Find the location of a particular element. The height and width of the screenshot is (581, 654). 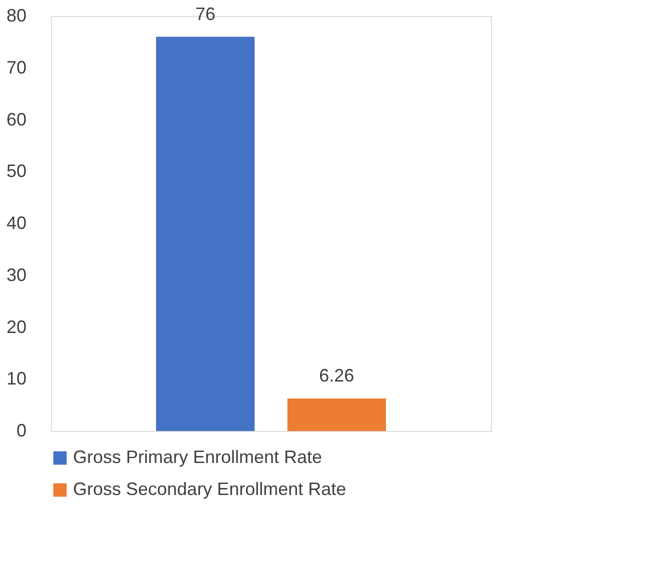

y-tick-label: 30 is located at coordinates (16, 274).